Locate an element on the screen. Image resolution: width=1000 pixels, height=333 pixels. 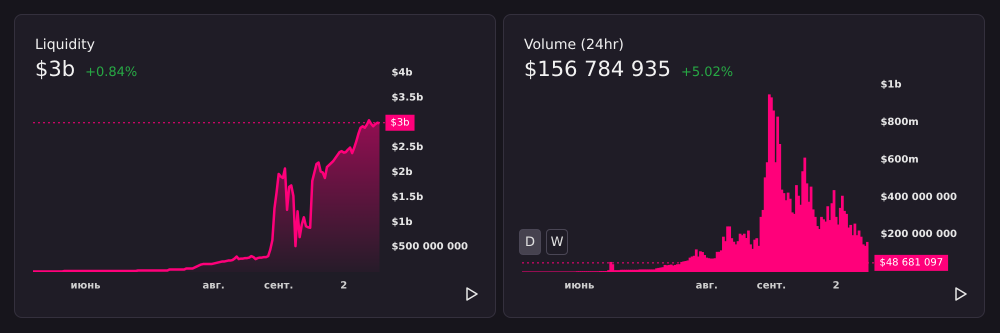
y-tick-label: $2.5b is located at coordinates (407, 148).